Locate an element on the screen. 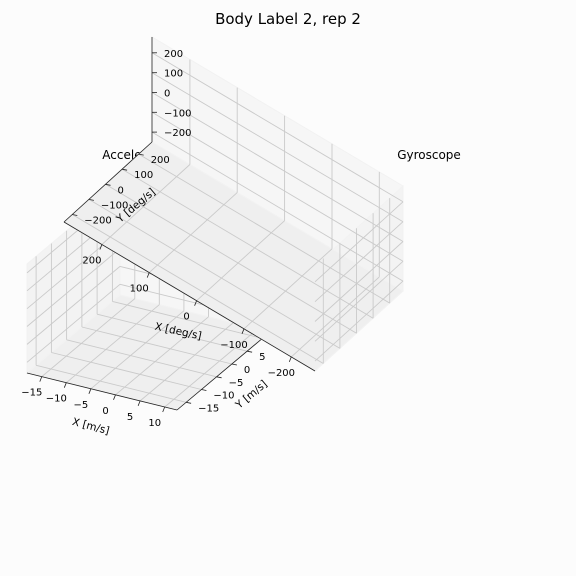  subplot-title: Gyroscope is located at coordinates (429, 155).